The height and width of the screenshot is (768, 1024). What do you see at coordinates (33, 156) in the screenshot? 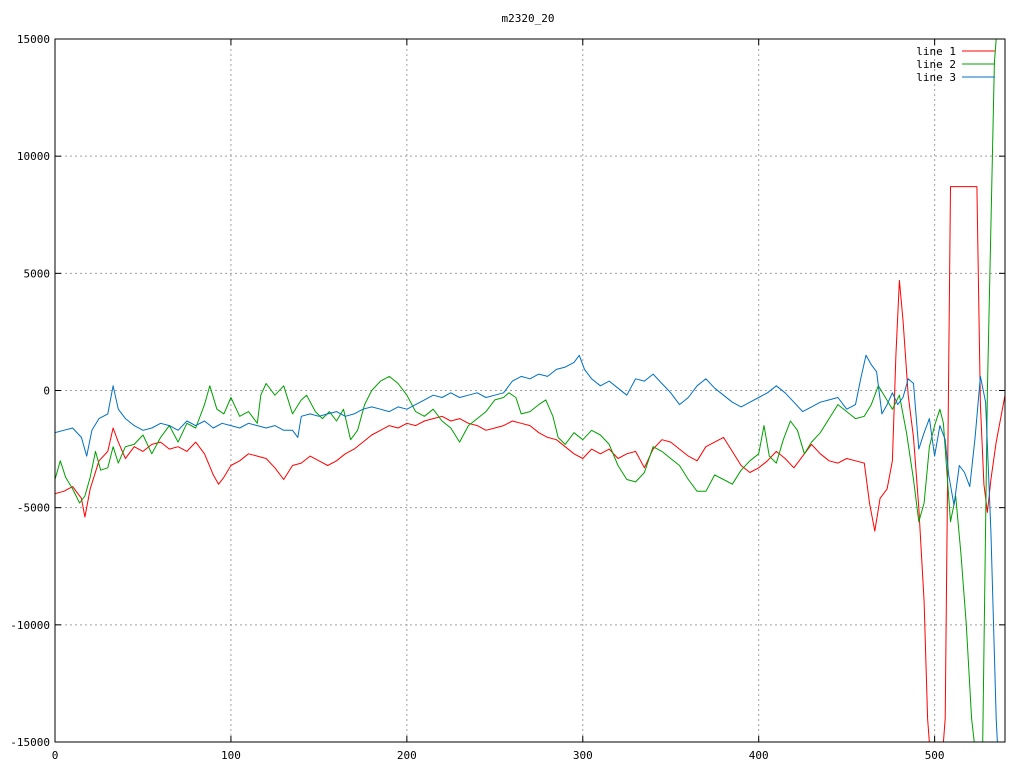
I see `y-tick-label: 10000` at bounding box center [33, 156].